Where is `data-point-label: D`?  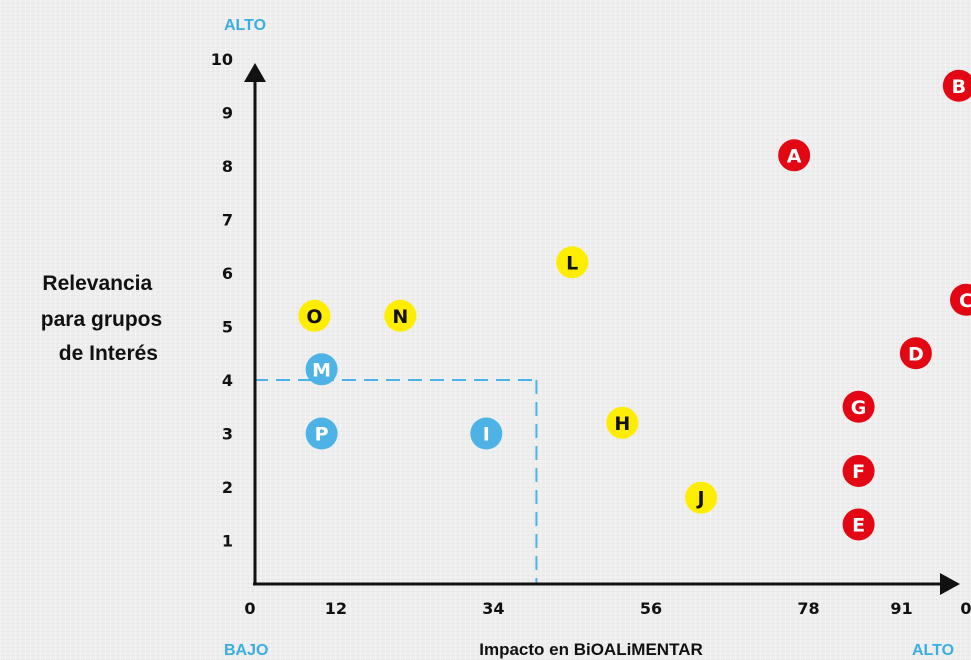 data-point-label: D is located at coordinates (916, 354).